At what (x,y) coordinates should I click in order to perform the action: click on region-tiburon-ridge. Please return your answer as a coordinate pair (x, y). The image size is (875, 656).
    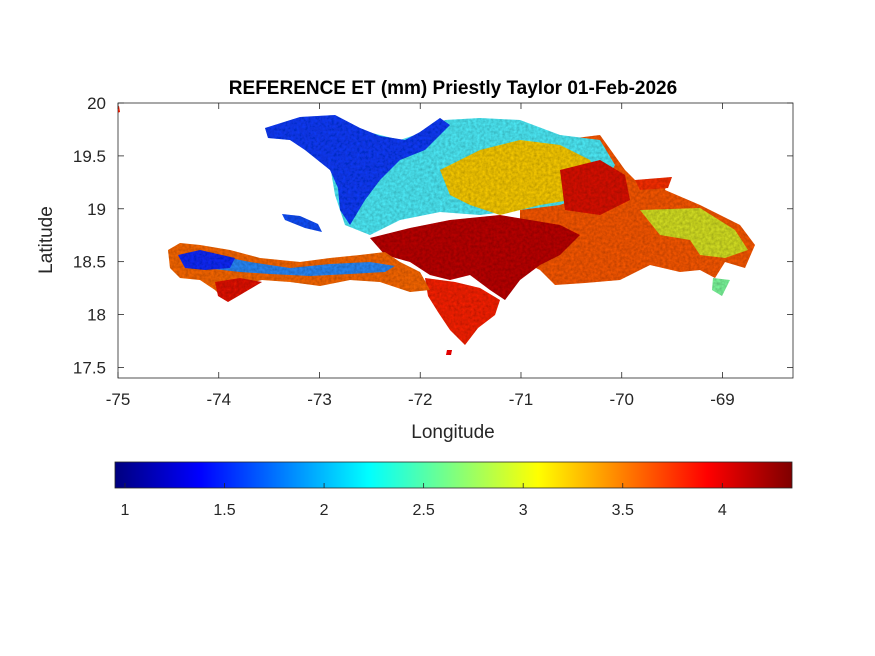
    Looking at the image, I should click on (290, 265).